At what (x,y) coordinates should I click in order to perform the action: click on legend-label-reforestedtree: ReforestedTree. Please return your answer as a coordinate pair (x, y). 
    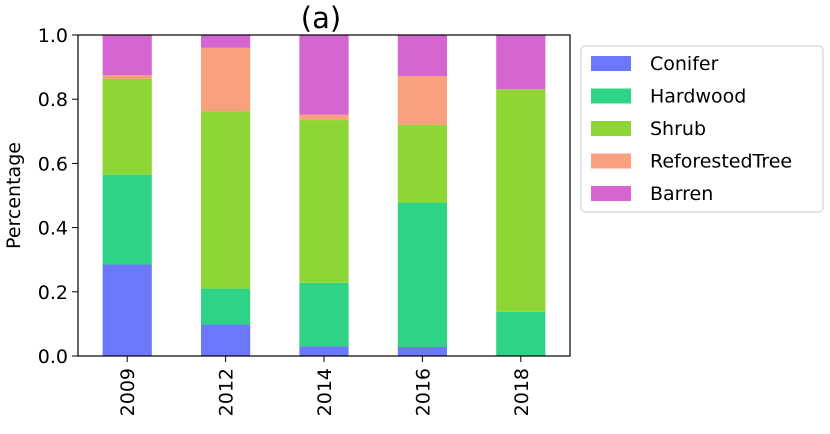
    Looking at the image, I should click on (721, 162).